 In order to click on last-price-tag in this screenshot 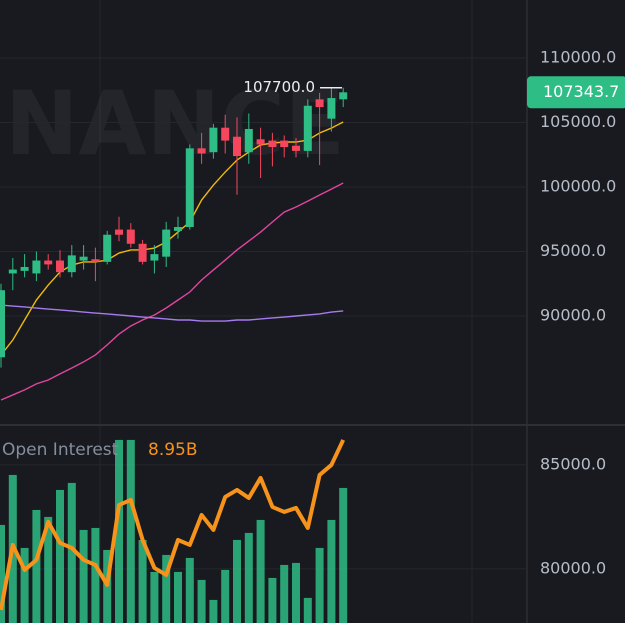, I will do `click(576, 92)`.